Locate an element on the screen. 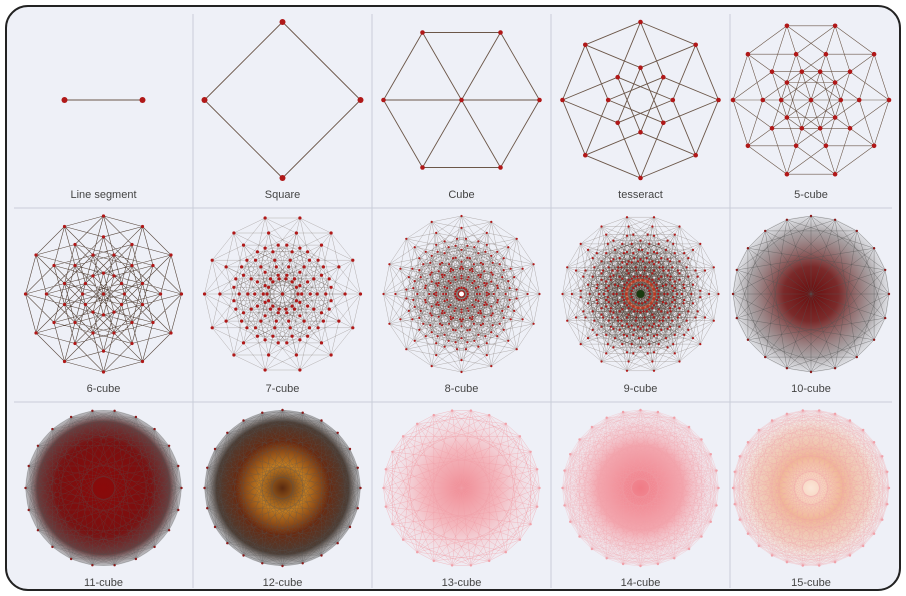 This screenshot has width=906, height=596. cell: 7-cube is located at coordinates (282, 305).